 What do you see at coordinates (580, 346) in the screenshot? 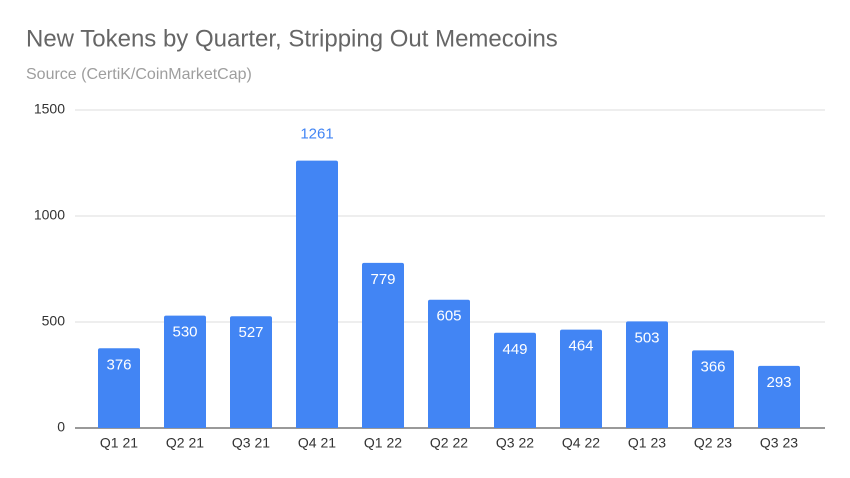
I see `data-label: 464` at bounding box center [580, 346].